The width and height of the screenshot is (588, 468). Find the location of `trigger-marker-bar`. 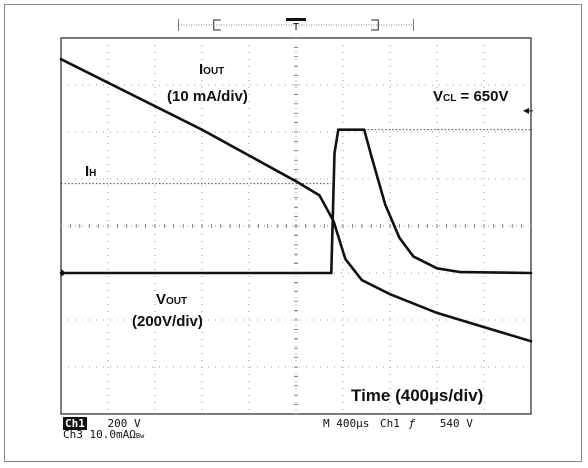

trigger-marker-bar is located at coordinates (296, 19).